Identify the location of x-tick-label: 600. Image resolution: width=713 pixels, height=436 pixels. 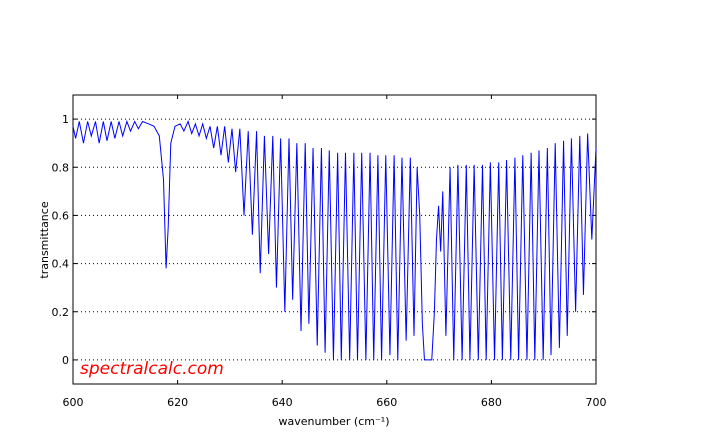
(73, 402).